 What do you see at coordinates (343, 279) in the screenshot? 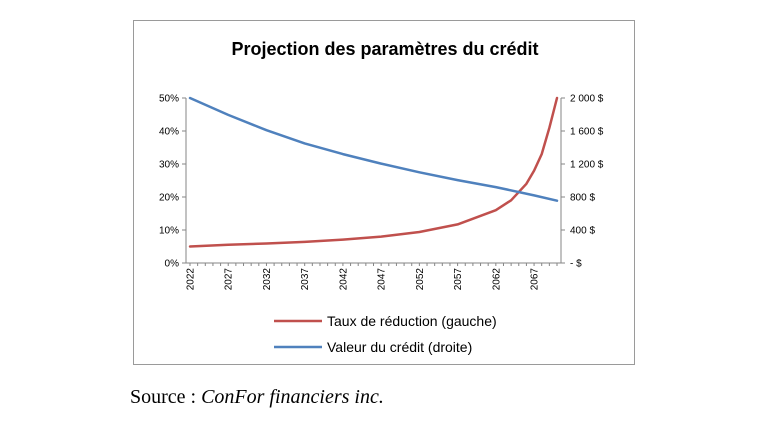
I see `x-tick-label: 2042` at bounding box center [343, 279].